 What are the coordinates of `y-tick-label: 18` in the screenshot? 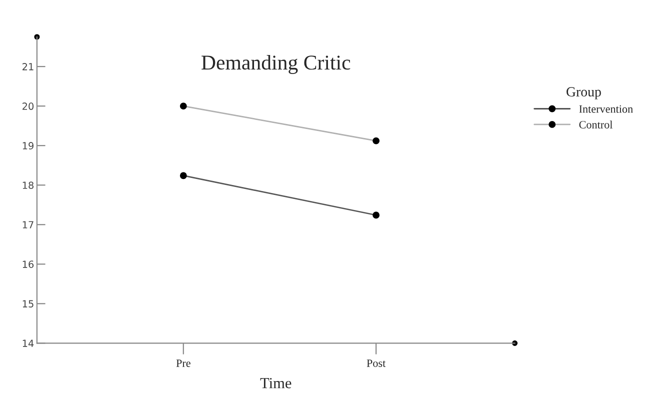 It's located at (28, 185).